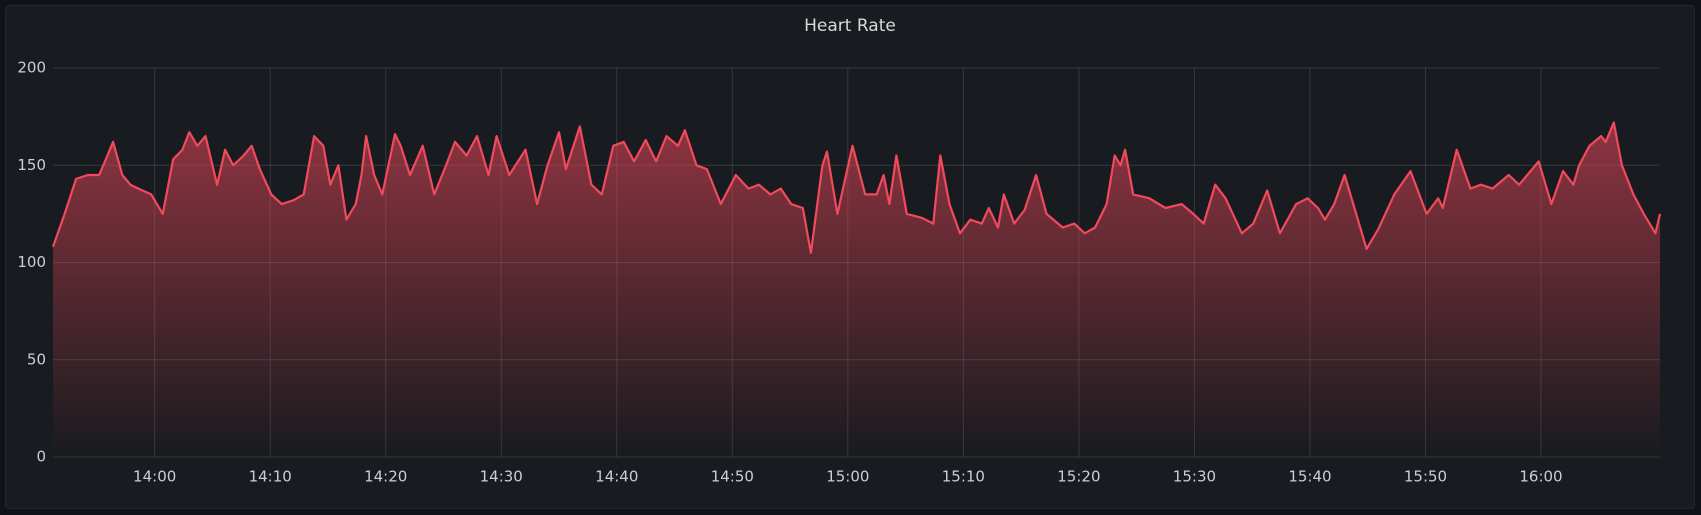  Describe the element at coordinates (36, 359) in the screenshot. I see `y-tick-label: 50` at that location.